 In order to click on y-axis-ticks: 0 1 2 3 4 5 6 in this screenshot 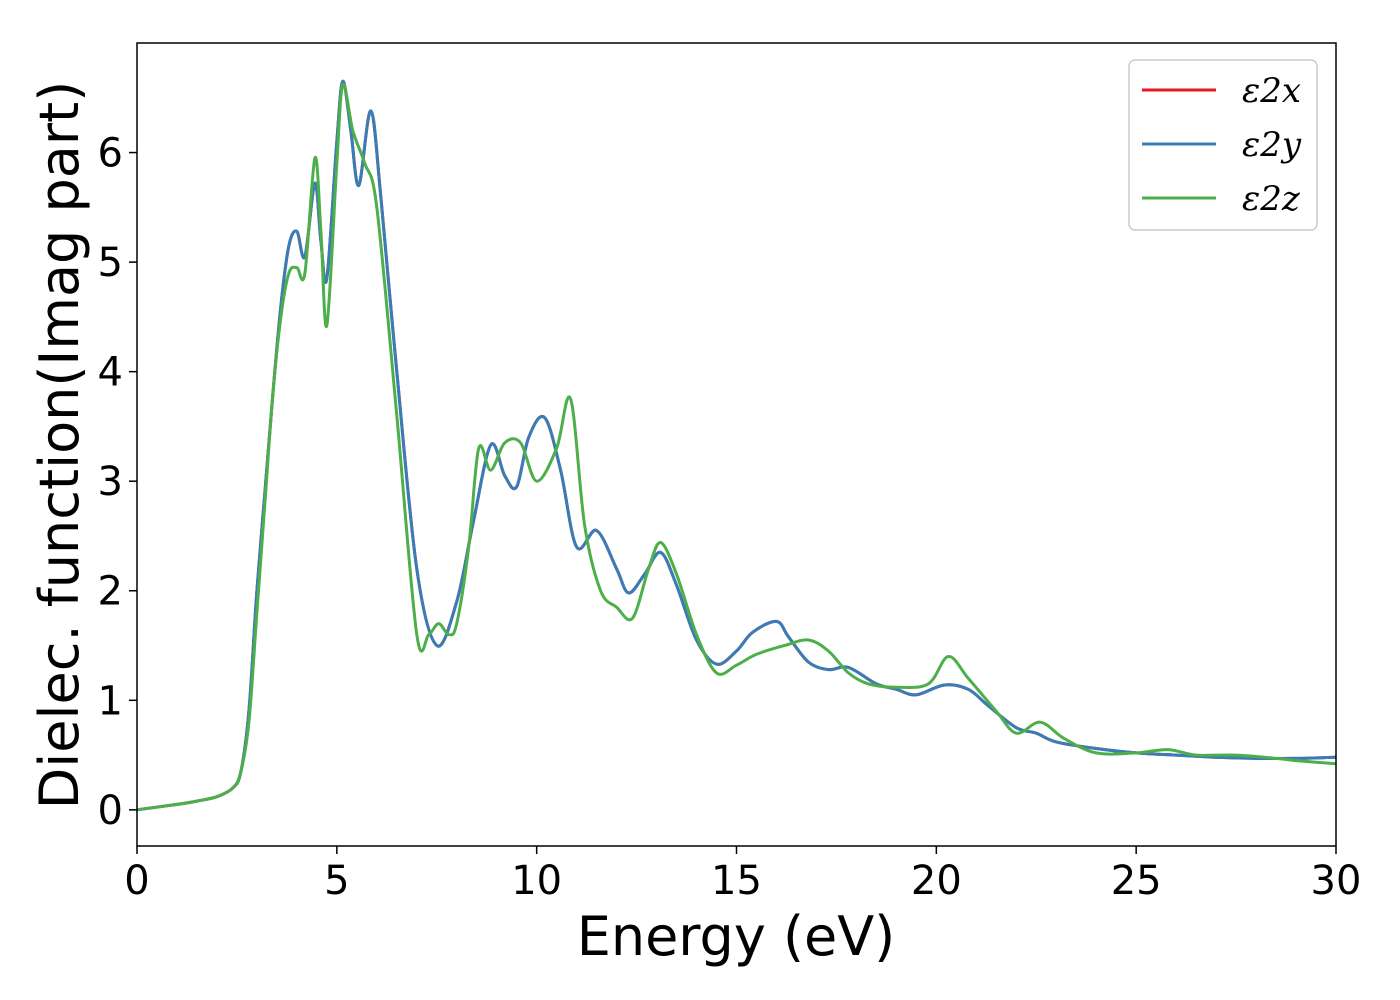, I will do `click(117, 482)`.